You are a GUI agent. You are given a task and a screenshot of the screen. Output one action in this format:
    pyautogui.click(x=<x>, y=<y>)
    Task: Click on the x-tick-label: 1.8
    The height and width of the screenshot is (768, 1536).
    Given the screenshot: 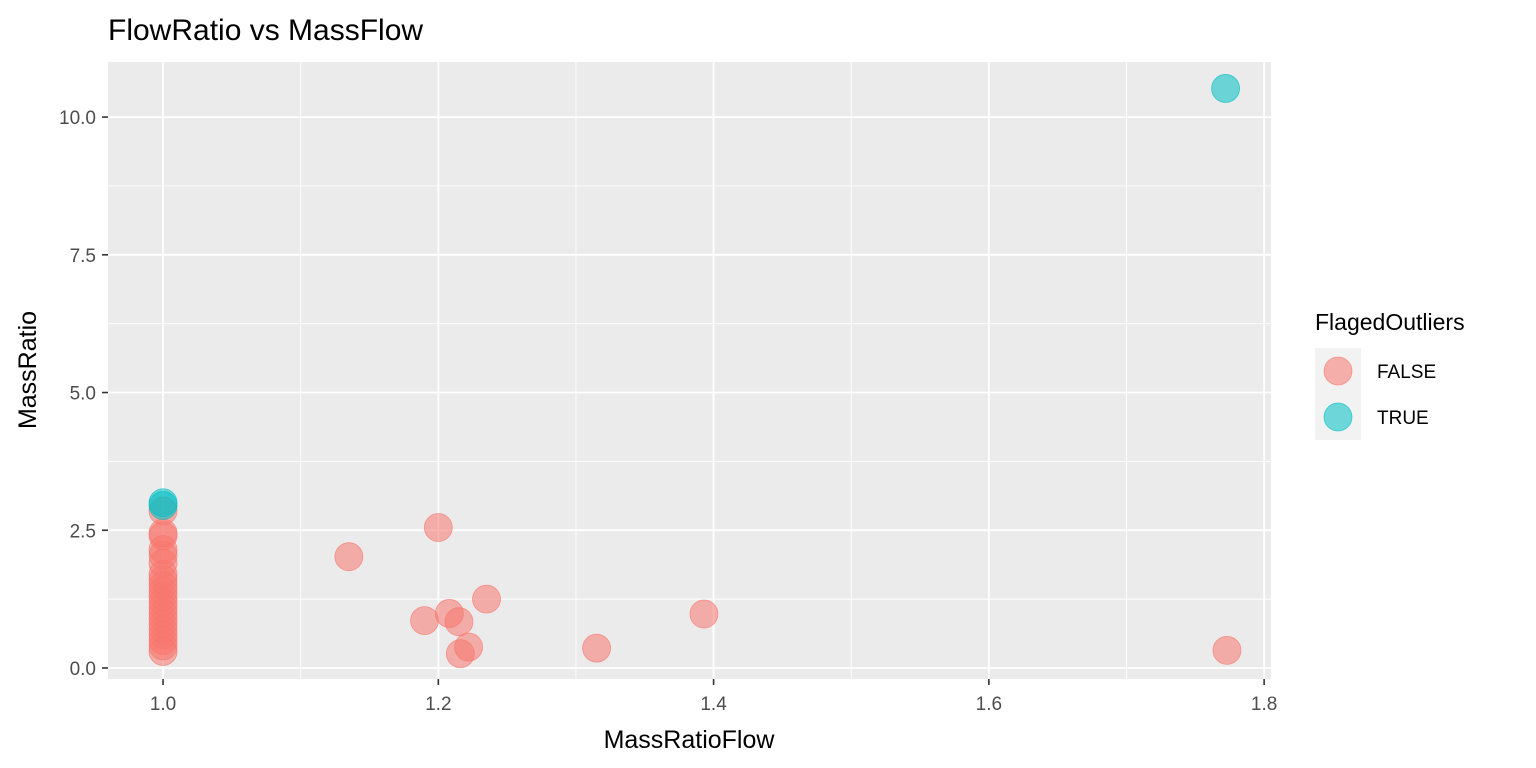 What is the action you would take?
    pyautogui.click(x=1264, y=704)
    